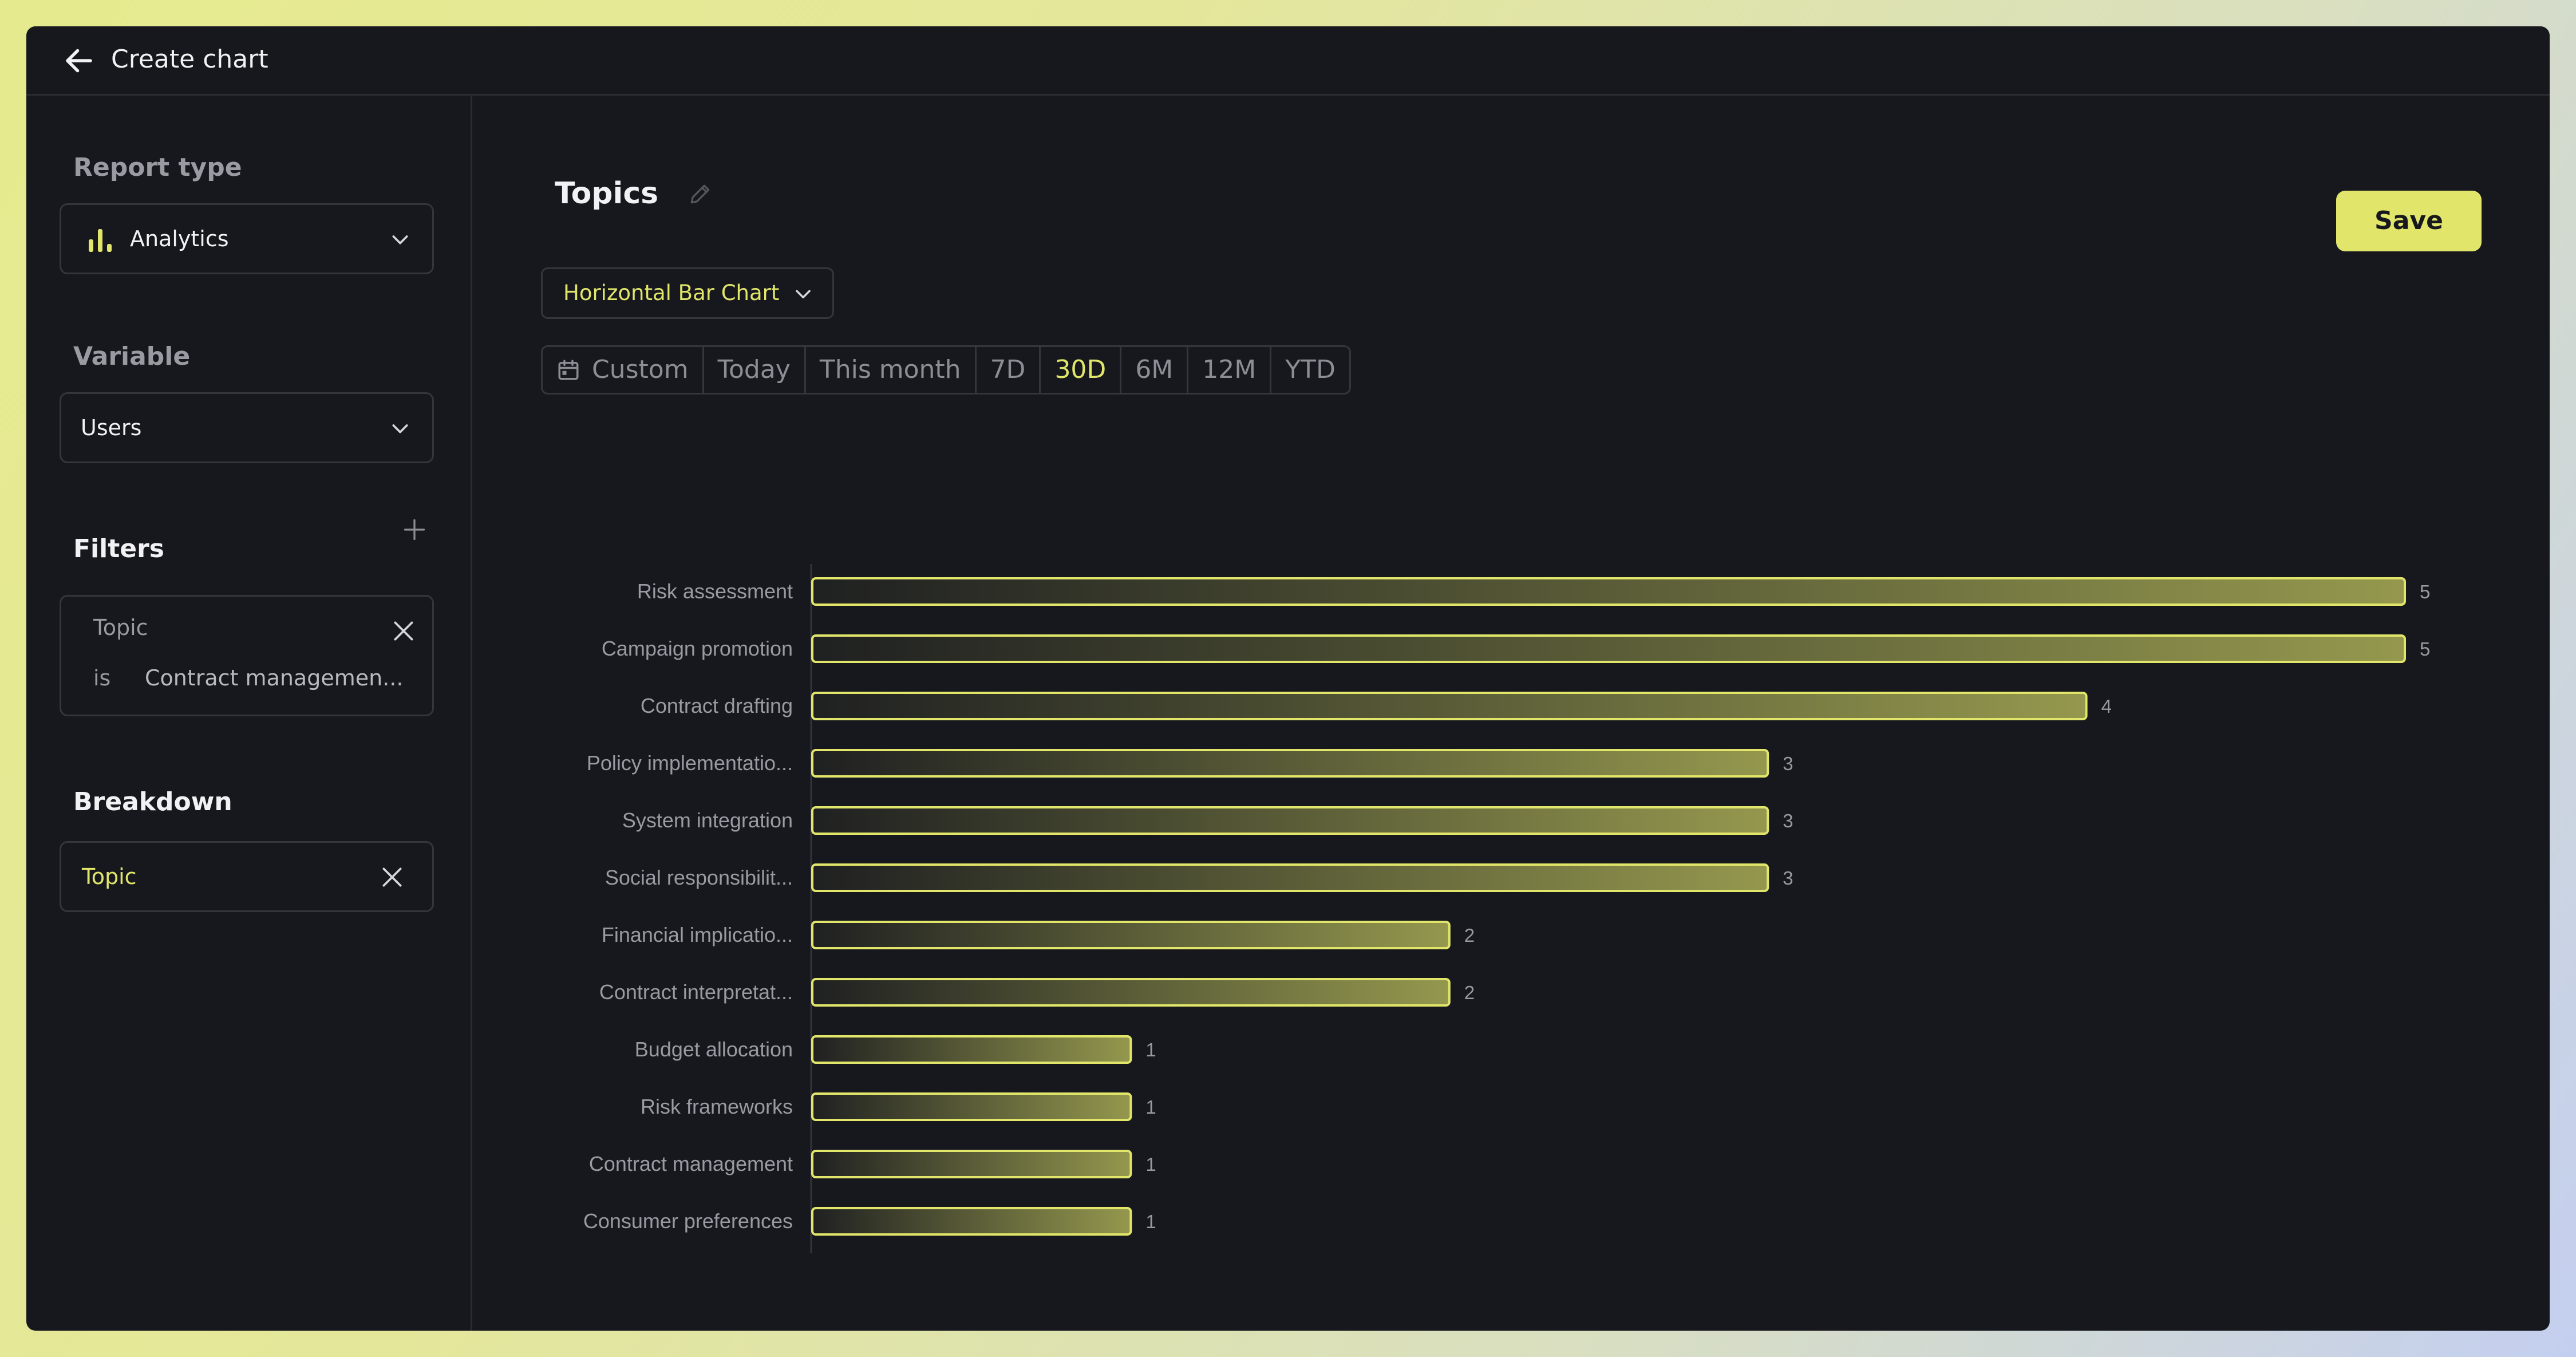 The width and height of the screenshot is (2576, 1357). I want to click on arrow-left-icon, so click(79, 61).